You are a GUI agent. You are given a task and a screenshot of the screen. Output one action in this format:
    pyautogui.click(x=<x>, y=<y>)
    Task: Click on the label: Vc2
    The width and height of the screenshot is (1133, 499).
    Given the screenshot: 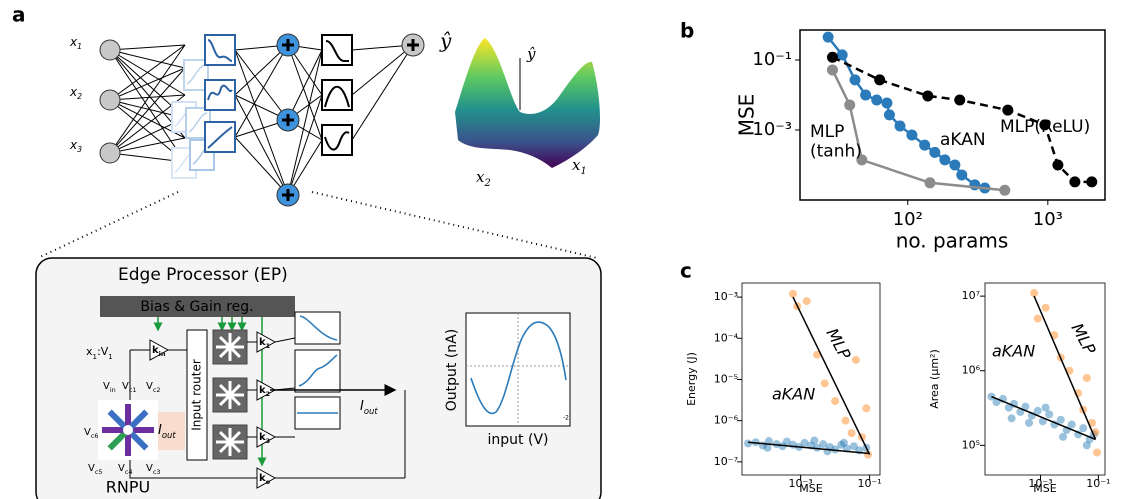 What is the action you would take?
    pyautogui.click(x=153, y=387)
    